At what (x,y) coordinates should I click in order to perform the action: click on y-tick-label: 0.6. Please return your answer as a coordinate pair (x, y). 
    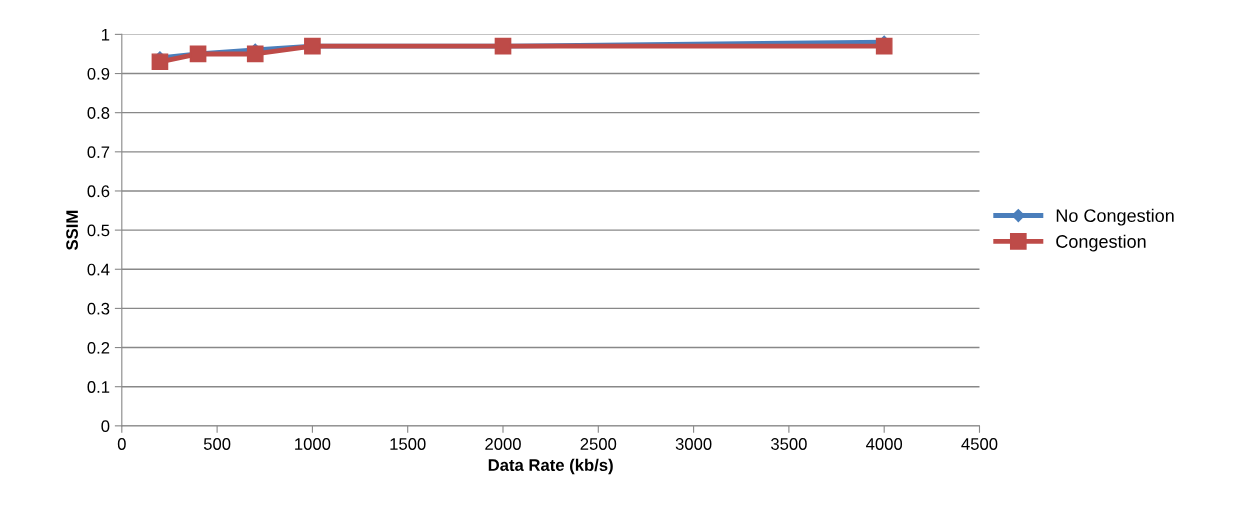
    Looking at the image, I should click on (98, 191).